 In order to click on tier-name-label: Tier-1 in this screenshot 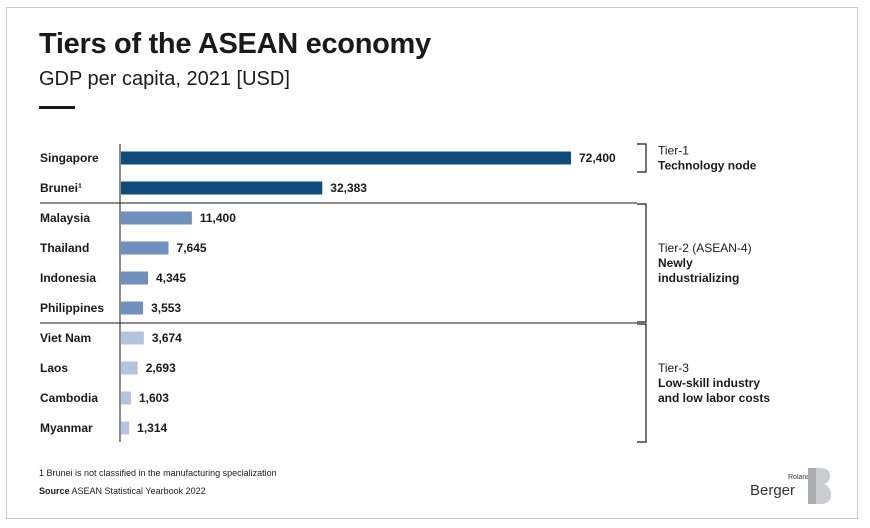, I will do `click(673, 151)`.